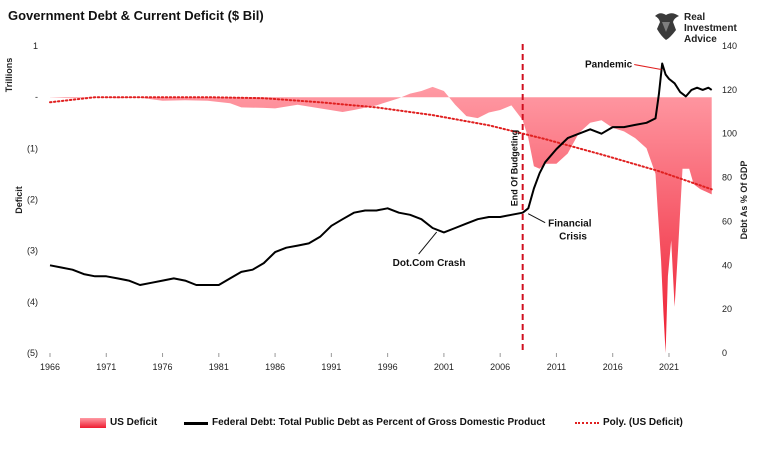 The height and width of the screenshot is (455, 765). Describe the element at coordinates (36, 97) in the screenshot. I see `left-tick-label-1: -` at that location.